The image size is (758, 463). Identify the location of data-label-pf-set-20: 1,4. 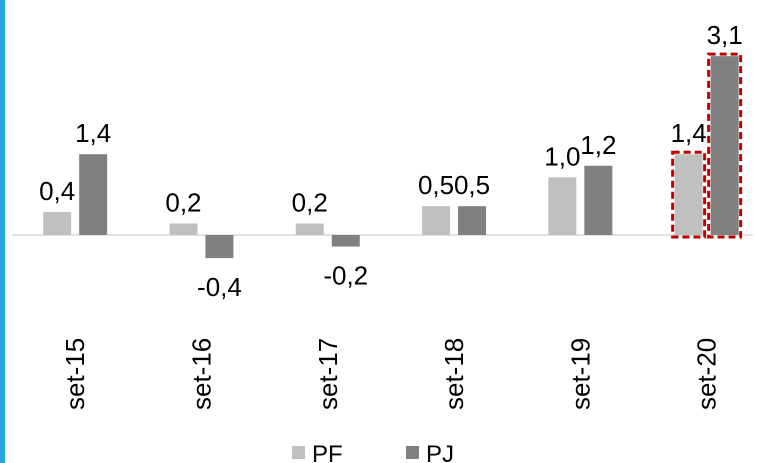
(689, 133).